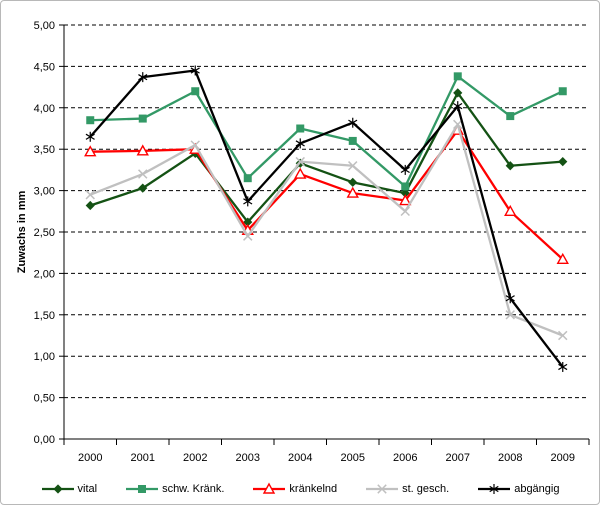 Image resolution: width=600 pixels, height=505 pixels. I want to click on y-tick-label: 2,50, so click(44, 233).